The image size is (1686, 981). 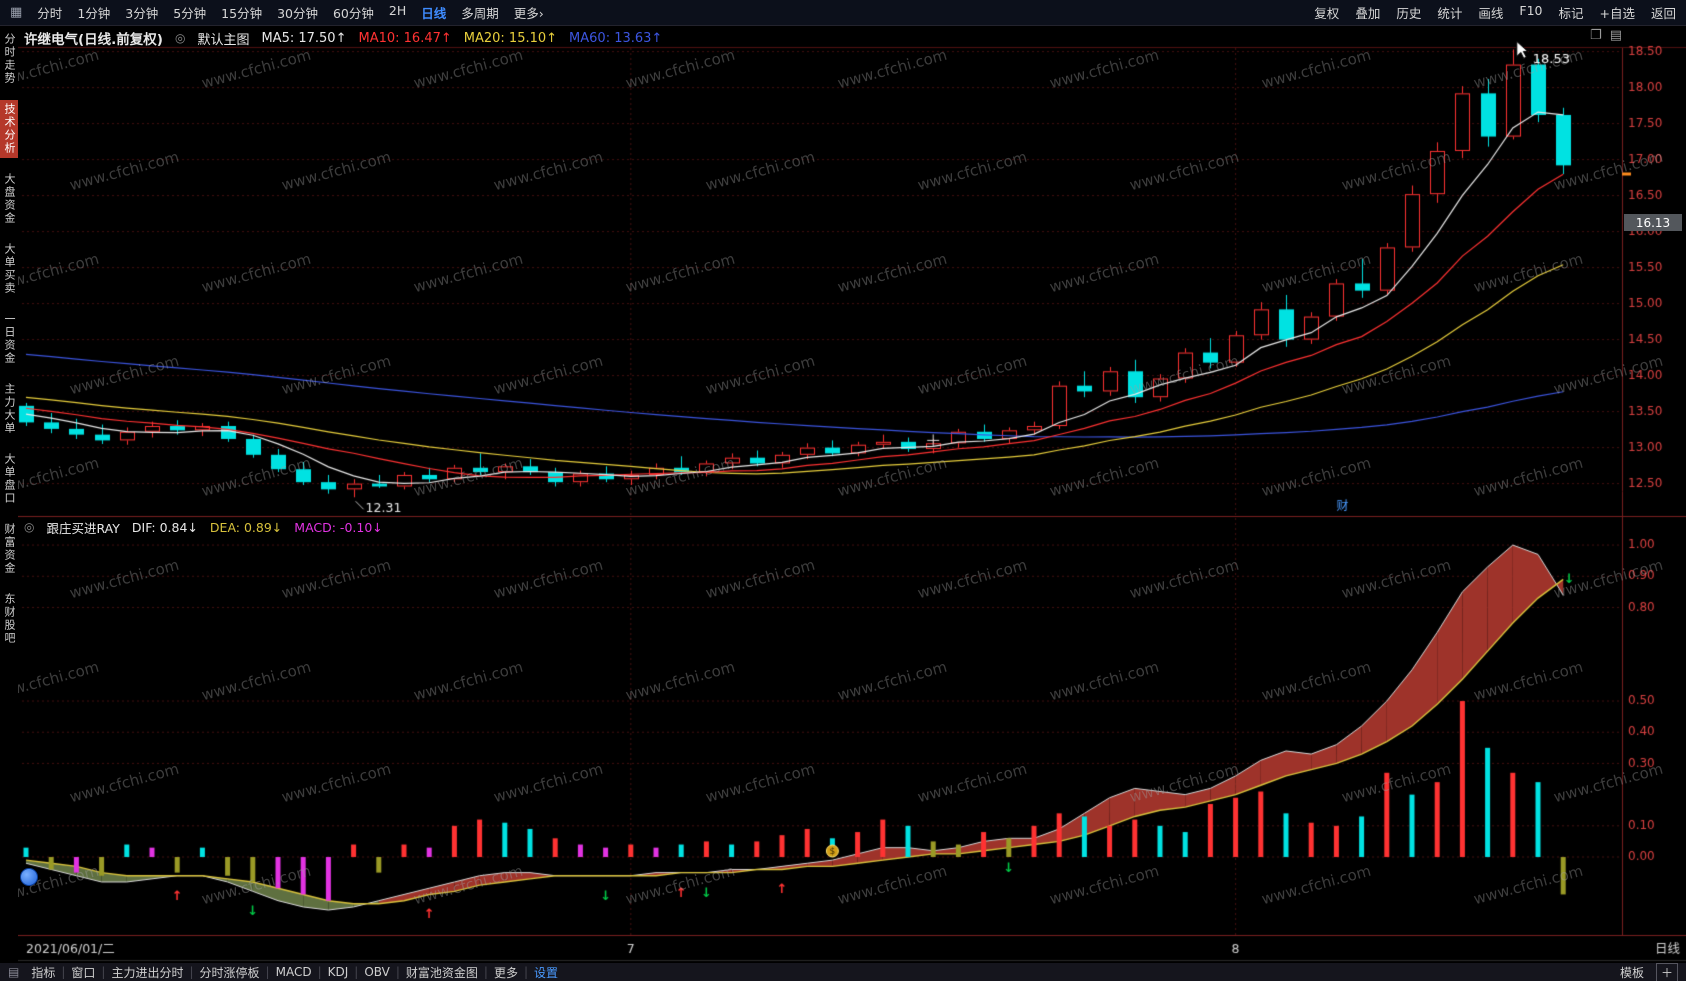 I want to click on period-tab-2H: 2H, so click(x=397, y=10).